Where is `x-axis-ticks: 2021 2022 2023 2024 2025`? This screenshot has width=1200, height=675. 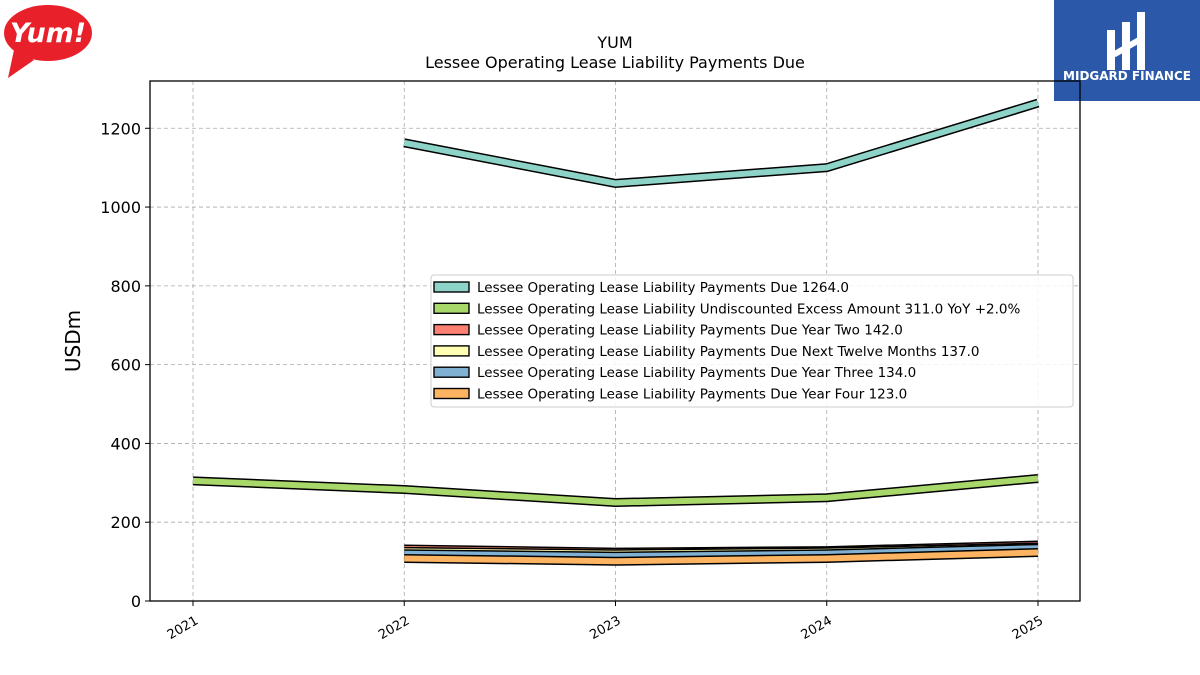
x-axis-ticks: 2021 2022 2023 2024 2025 is located at coordinates (605, 622).